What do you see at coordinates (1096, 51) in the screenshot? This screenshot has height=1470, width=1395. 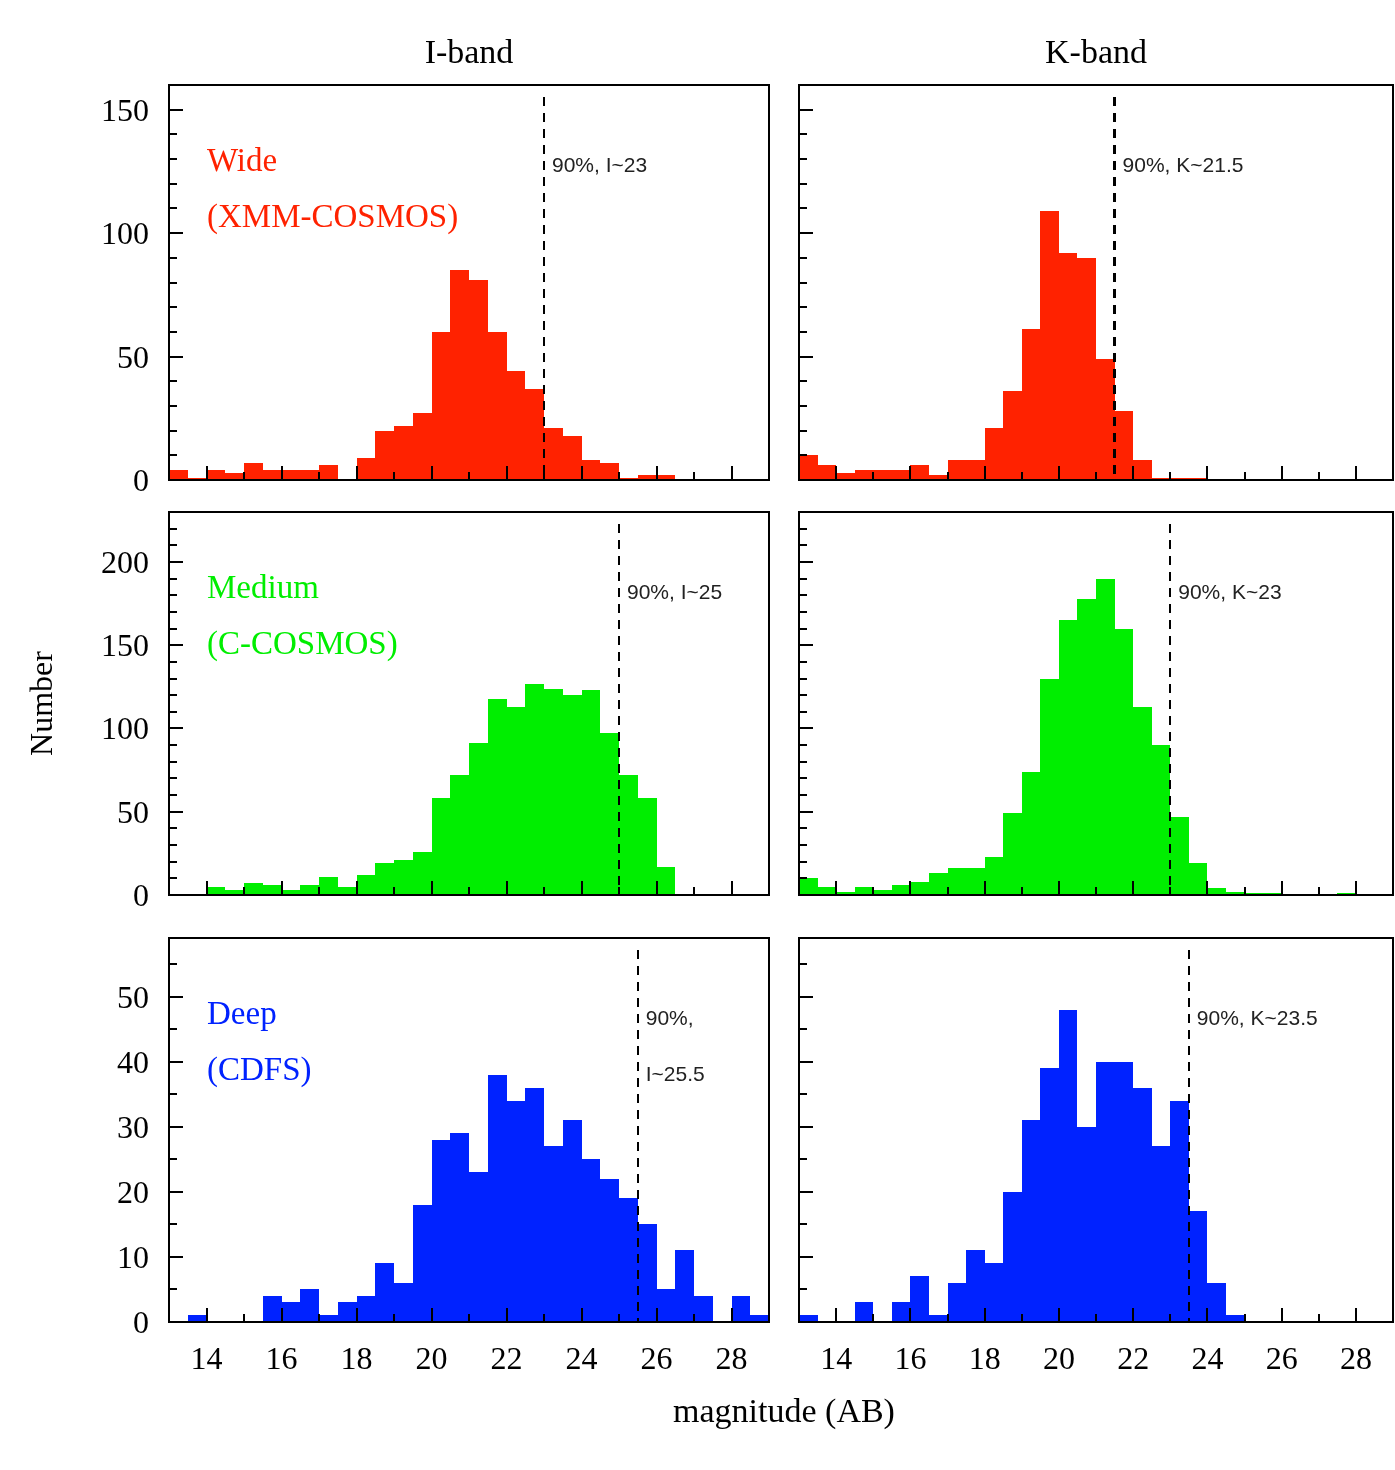 I see `chart-title: K-band` at bounding box center [1096, 51].